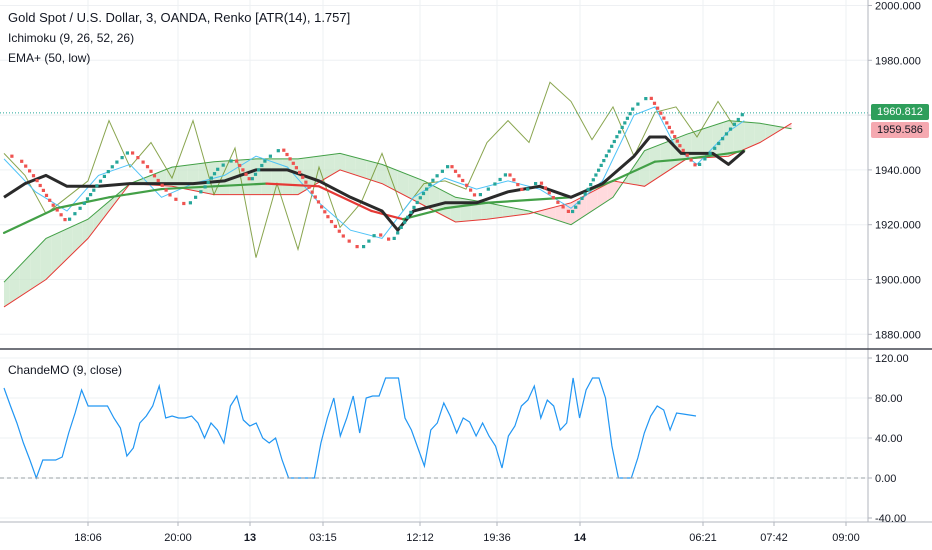  I want to click on price-tick-label: 1920.000, so click(898, 226).